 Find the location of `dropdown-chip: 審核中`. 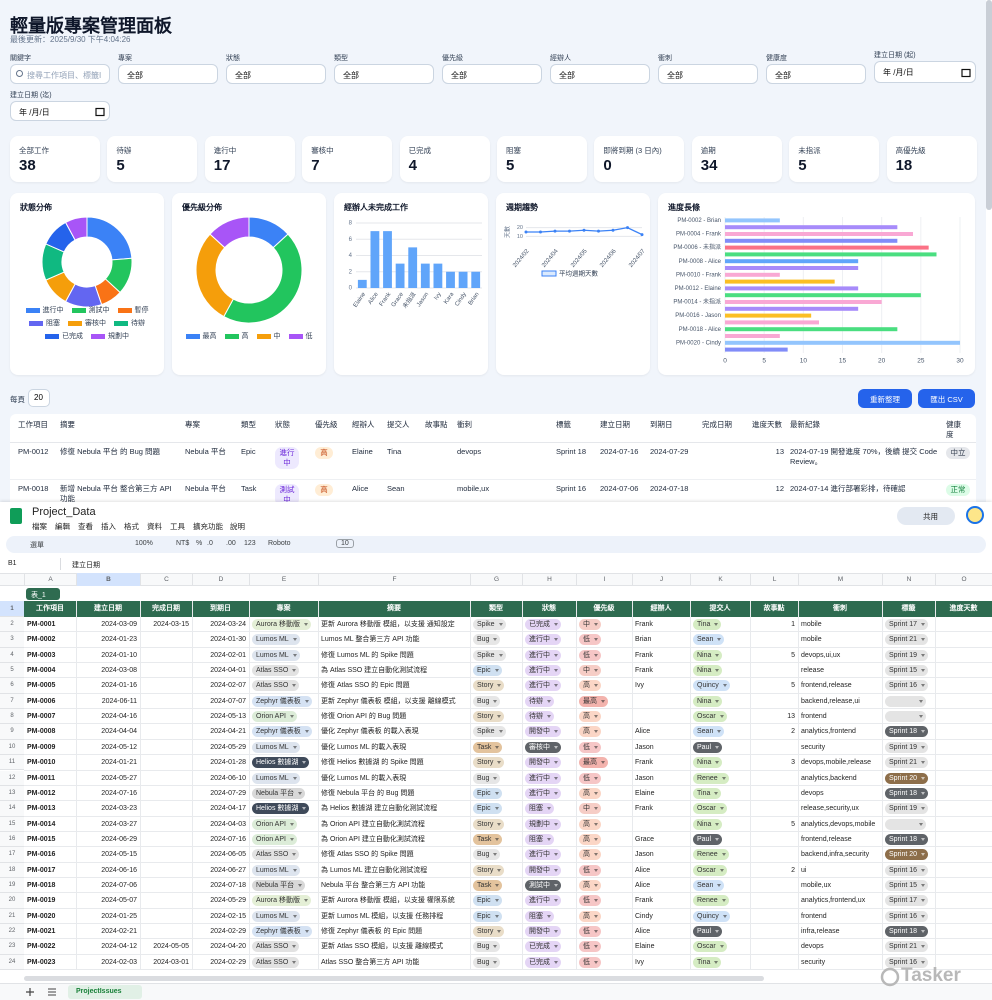

dropdown-chip: 審核中 is located at coordinates (543, 747).